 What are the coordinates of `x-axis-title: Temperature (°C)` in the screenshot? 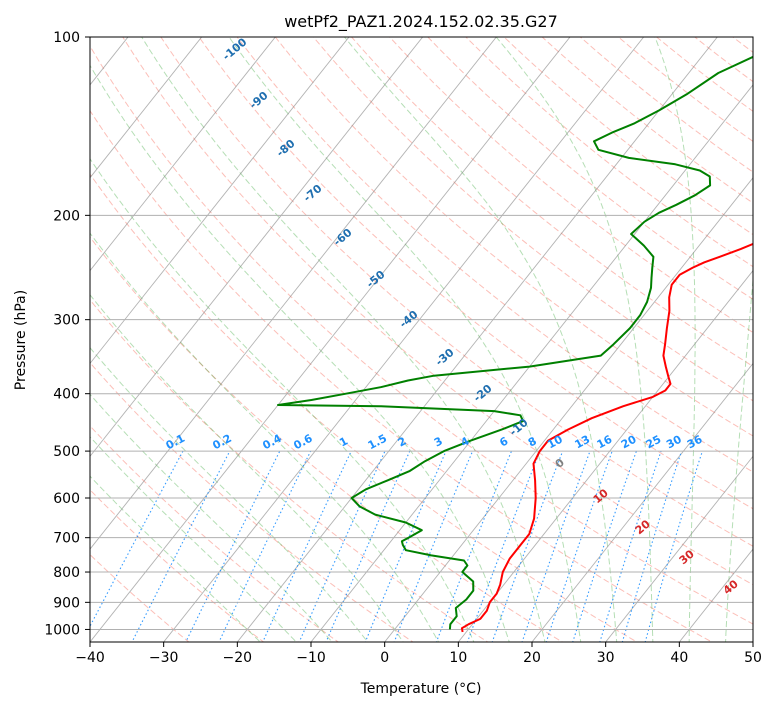 It's located at (421, 689).